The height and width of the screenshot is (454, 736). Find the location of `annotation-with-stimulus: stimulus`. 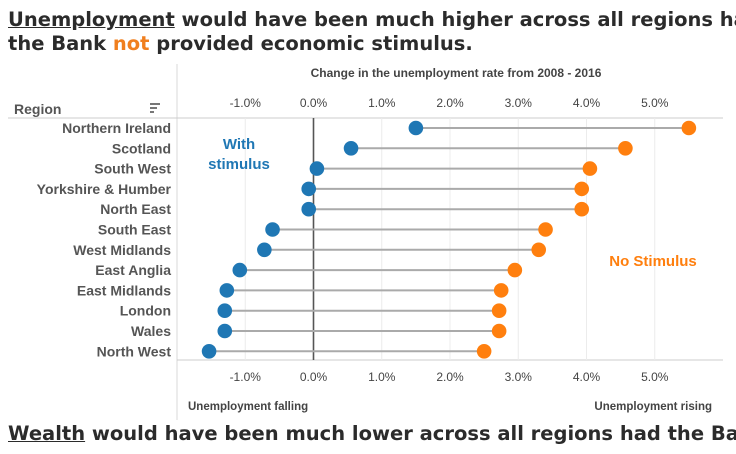

annotation-with-stimulus: stimulus is located at coordinates (239, 164).